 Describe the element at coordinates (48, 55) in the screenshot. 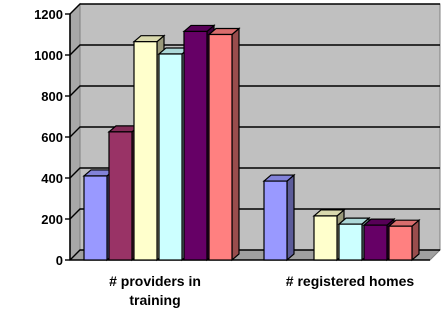

I see `y-tick-label-1000: 1000` at that location.